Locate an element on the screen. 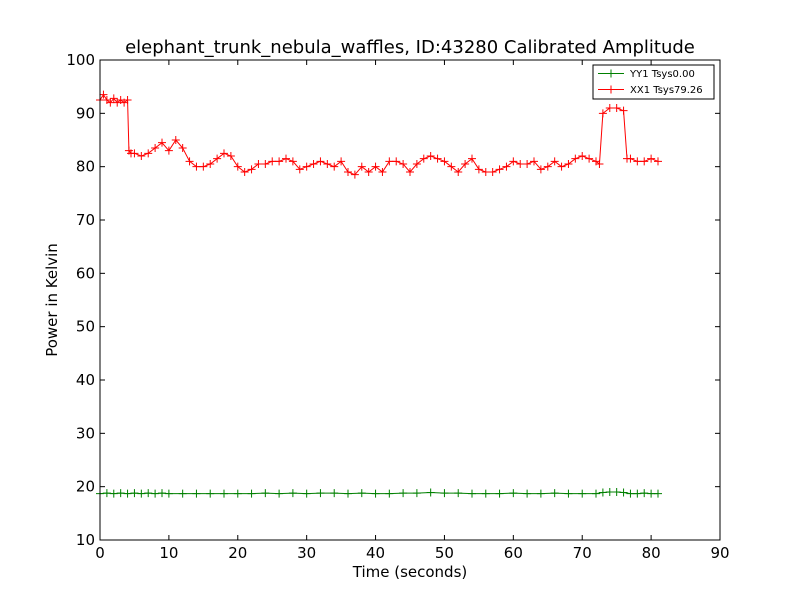 Image resolution: width=800 pixels, height=600 pixels. x-tick-label-0: 0 is located at coordinates (100, 553).